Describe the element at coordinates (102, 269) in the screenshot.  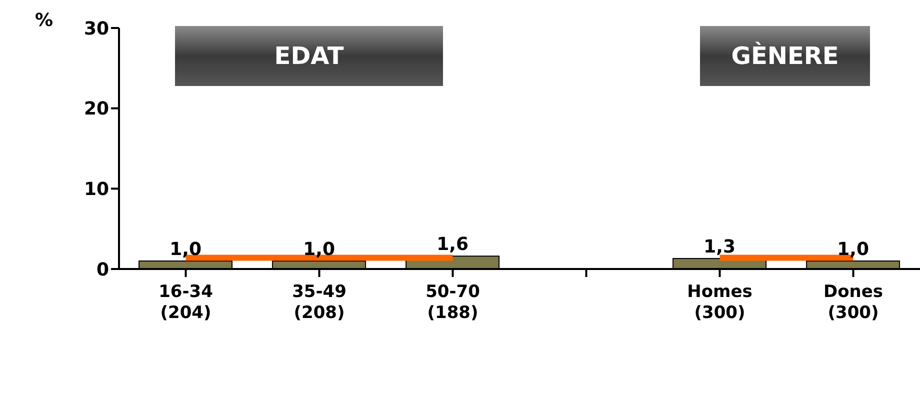
I see `y-tick-label: 0` at that location.